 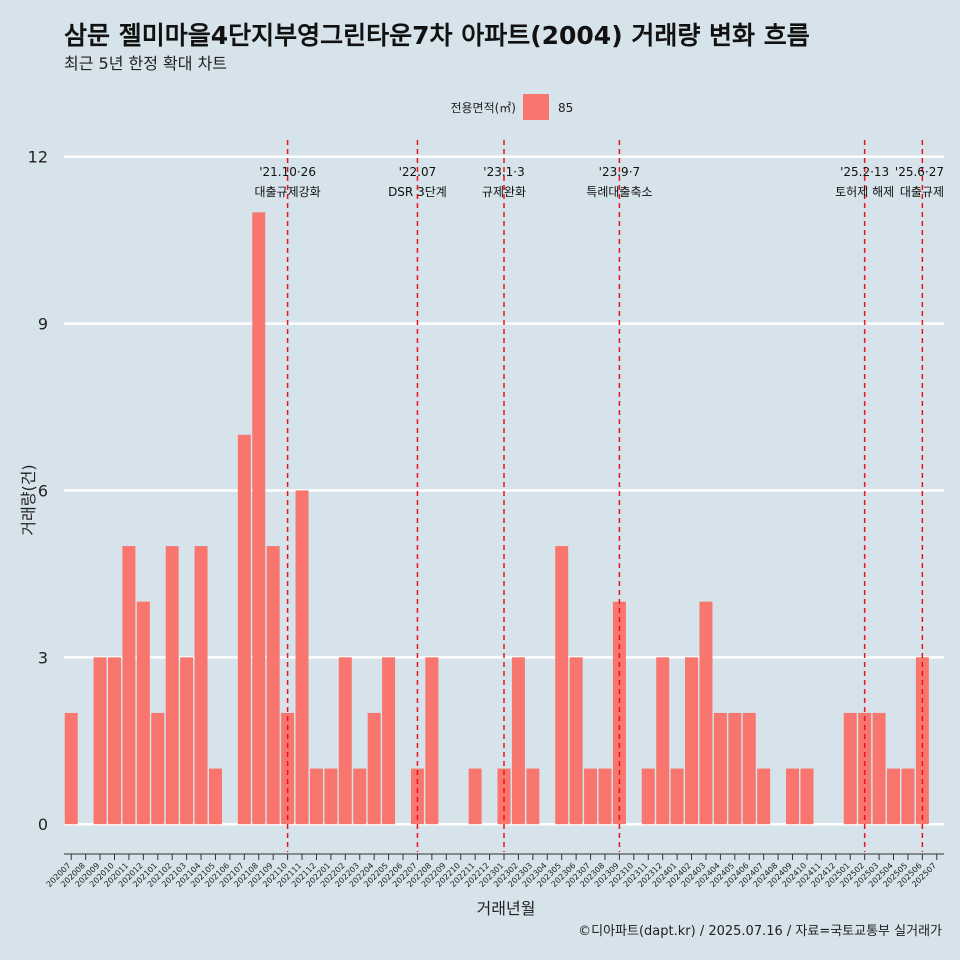 I want to click on y-axis-ticks: 0 3 6 9 12, so click(x=38, y=491).